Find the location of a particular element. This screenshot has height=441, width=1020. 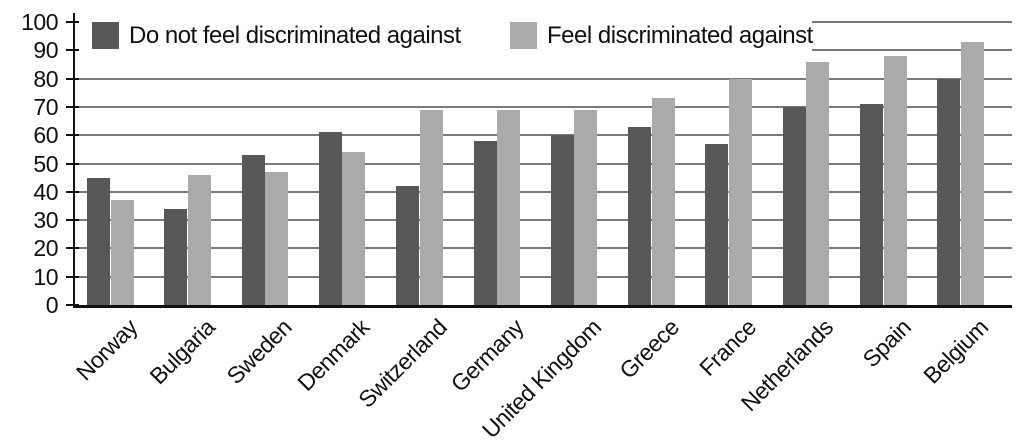

y-tick-label: 10 is located at coordinates (45, 276).